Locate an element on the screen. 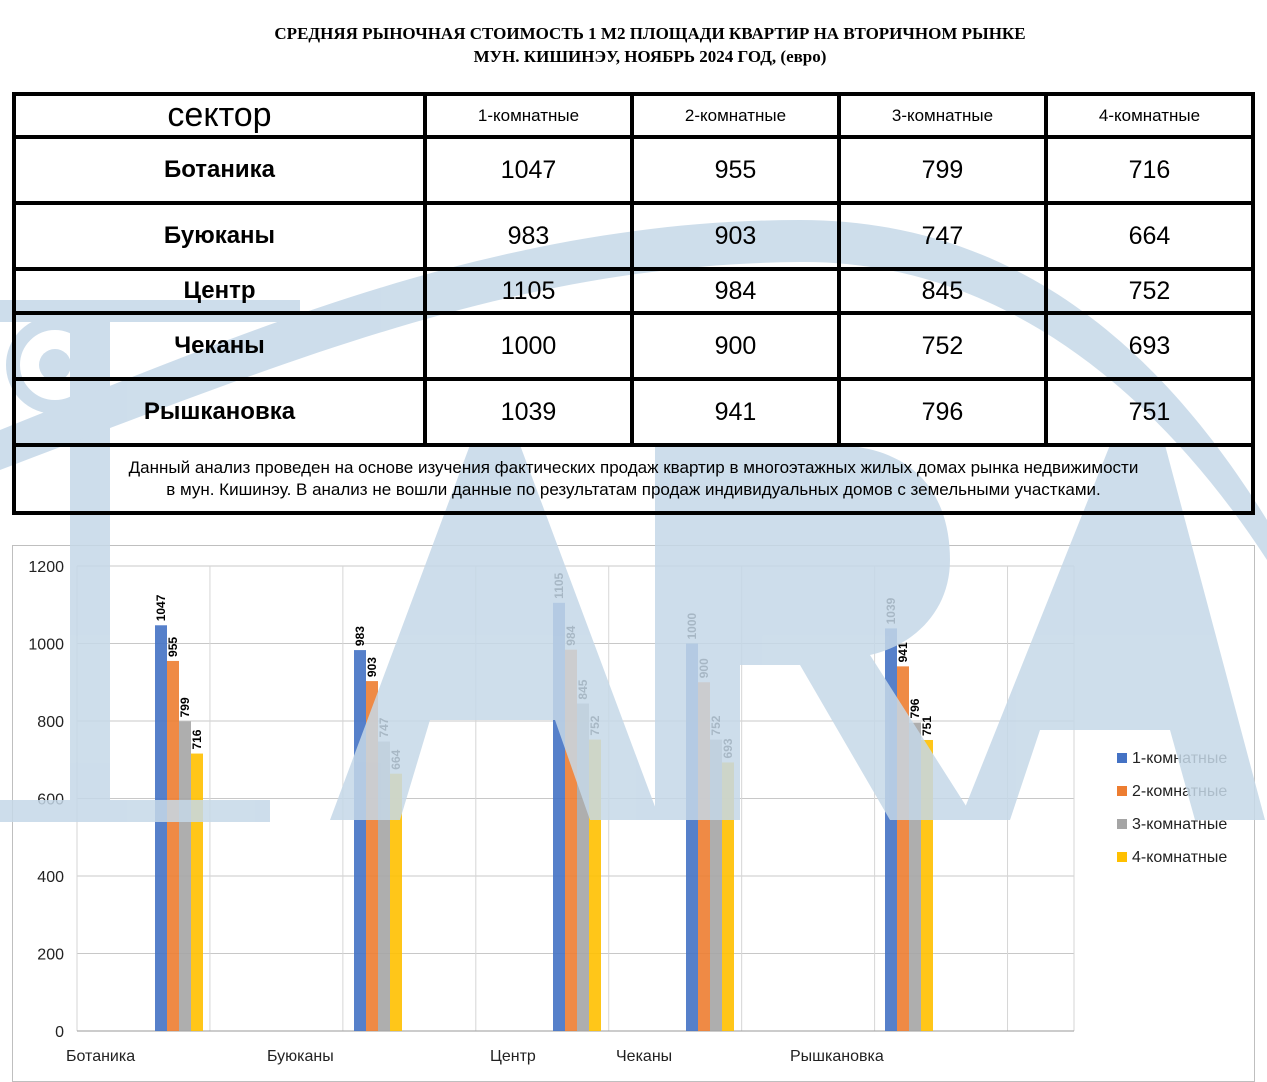 This screenshot has width=1267, height=1082. legend-label: 4-комнатные is located at coordinates (1179, 857).